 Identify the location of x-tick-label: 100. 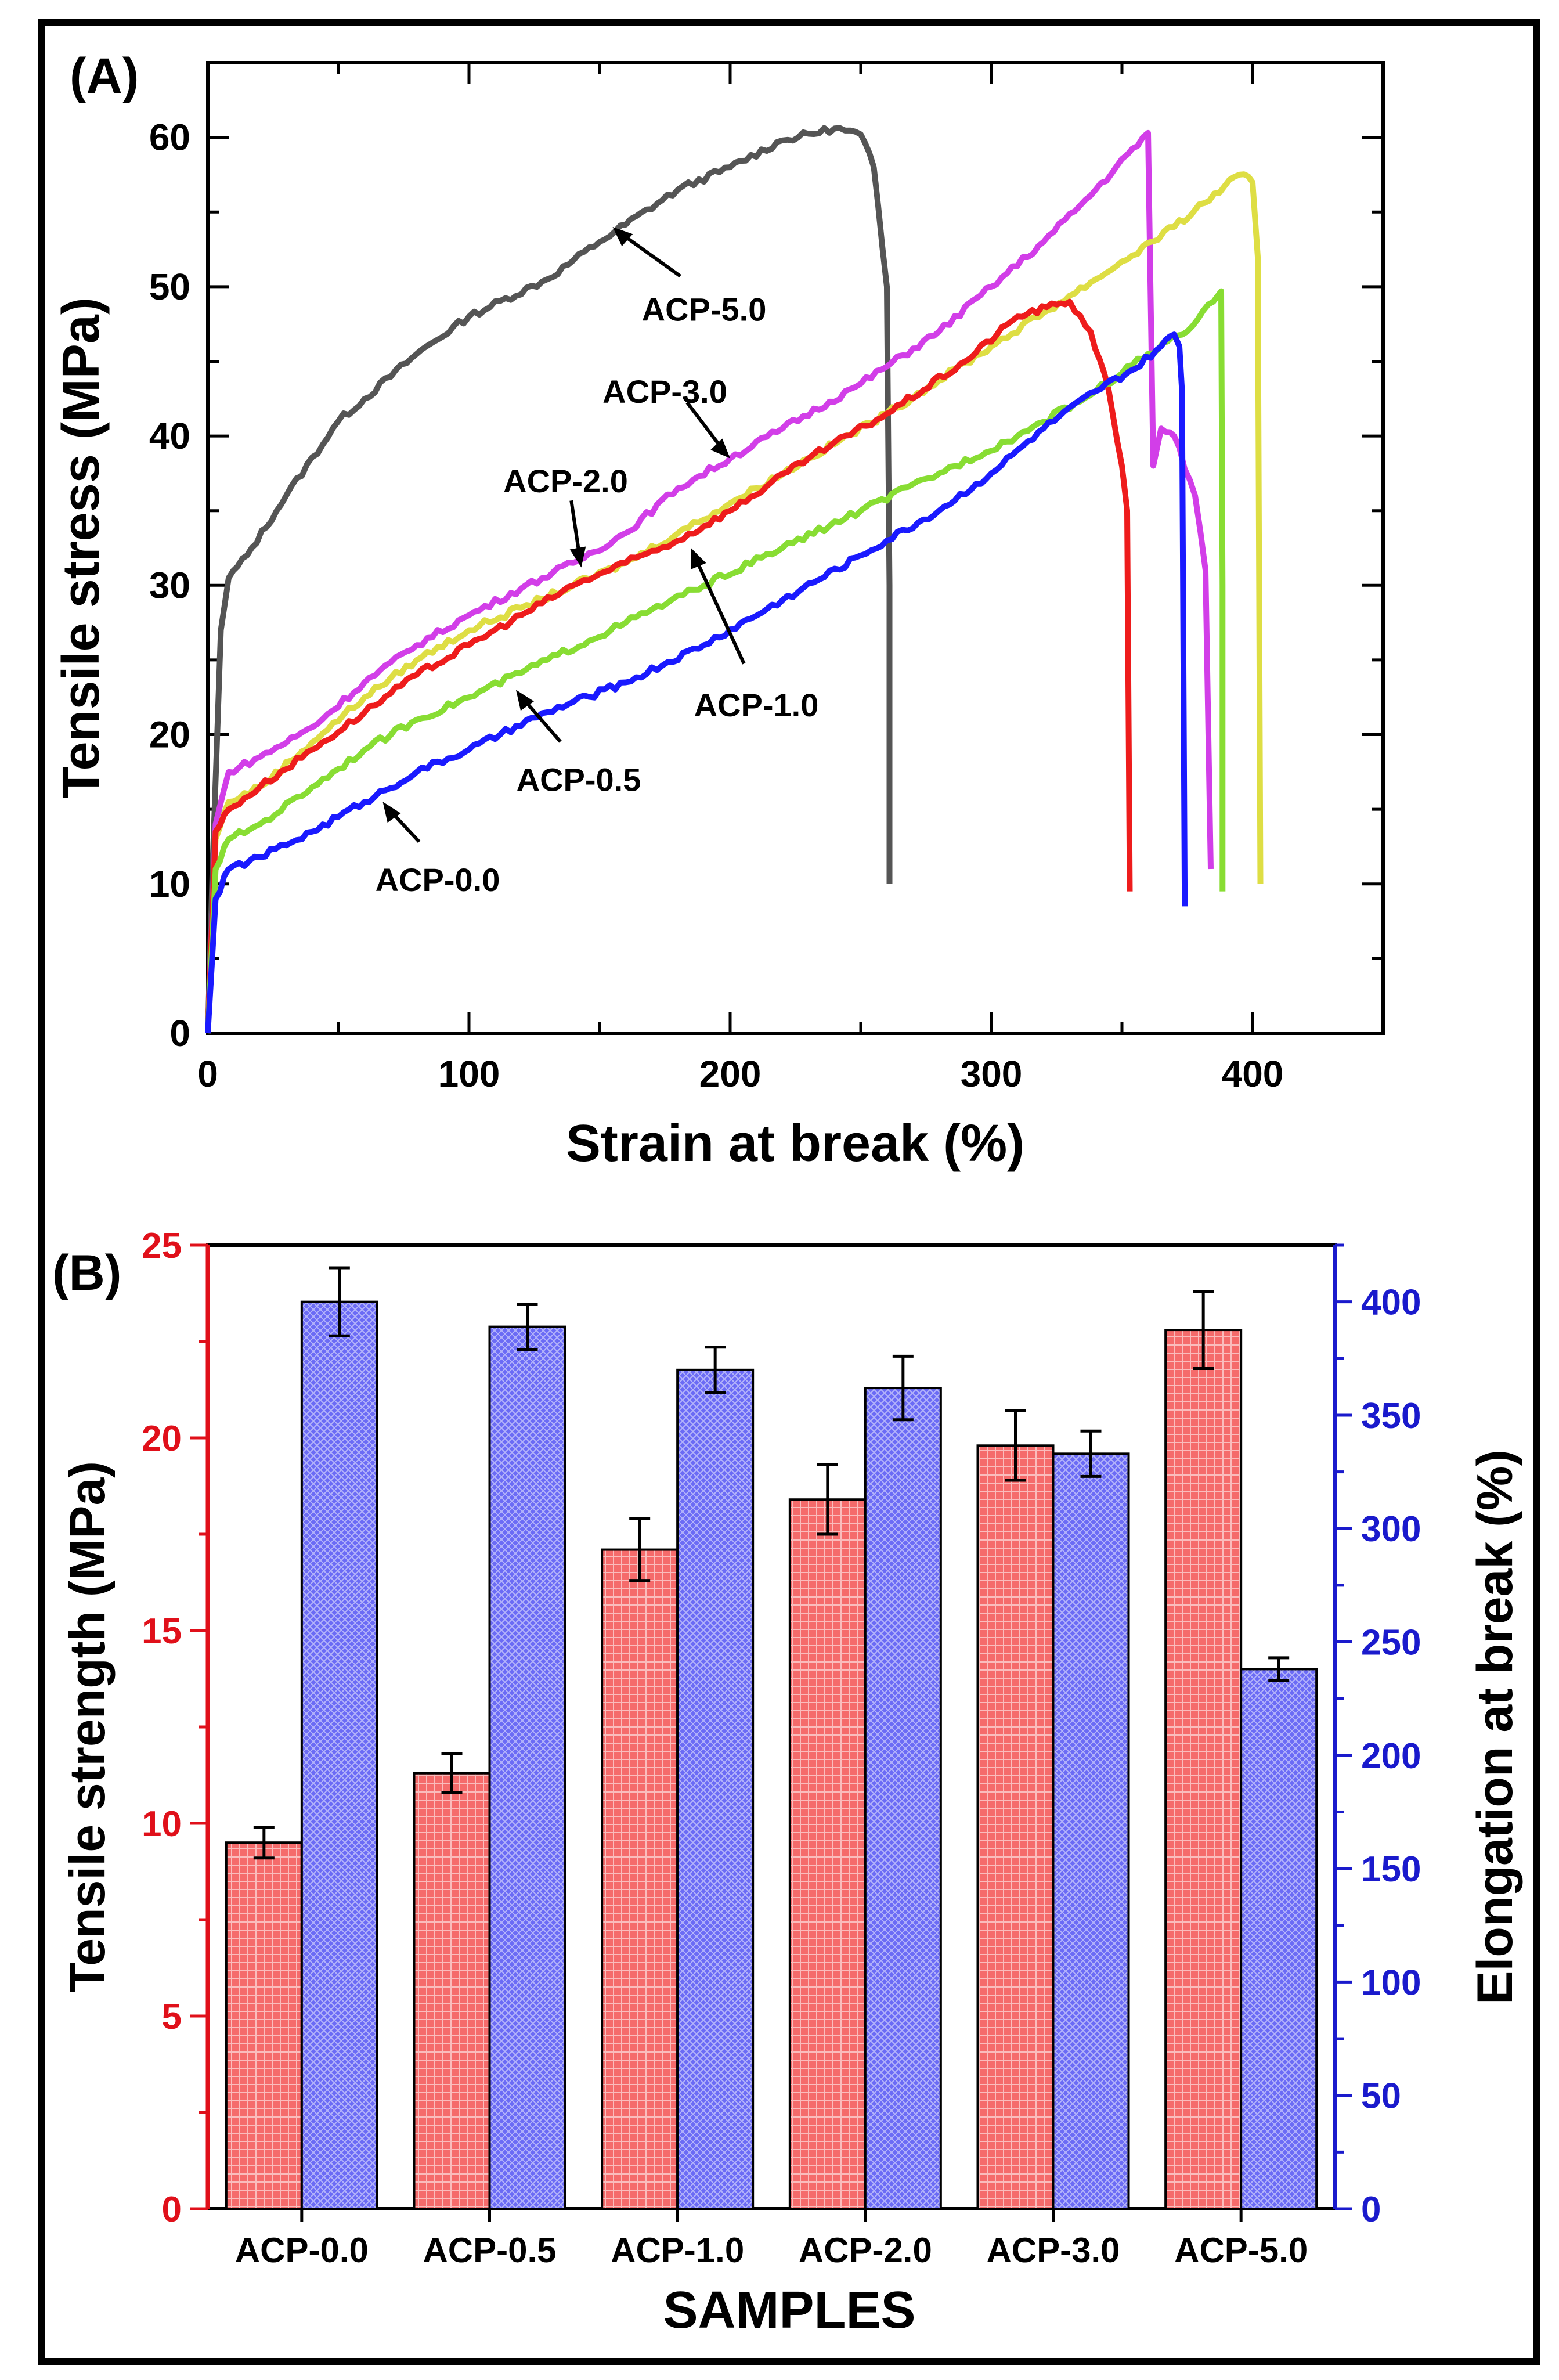
(469, 1074).